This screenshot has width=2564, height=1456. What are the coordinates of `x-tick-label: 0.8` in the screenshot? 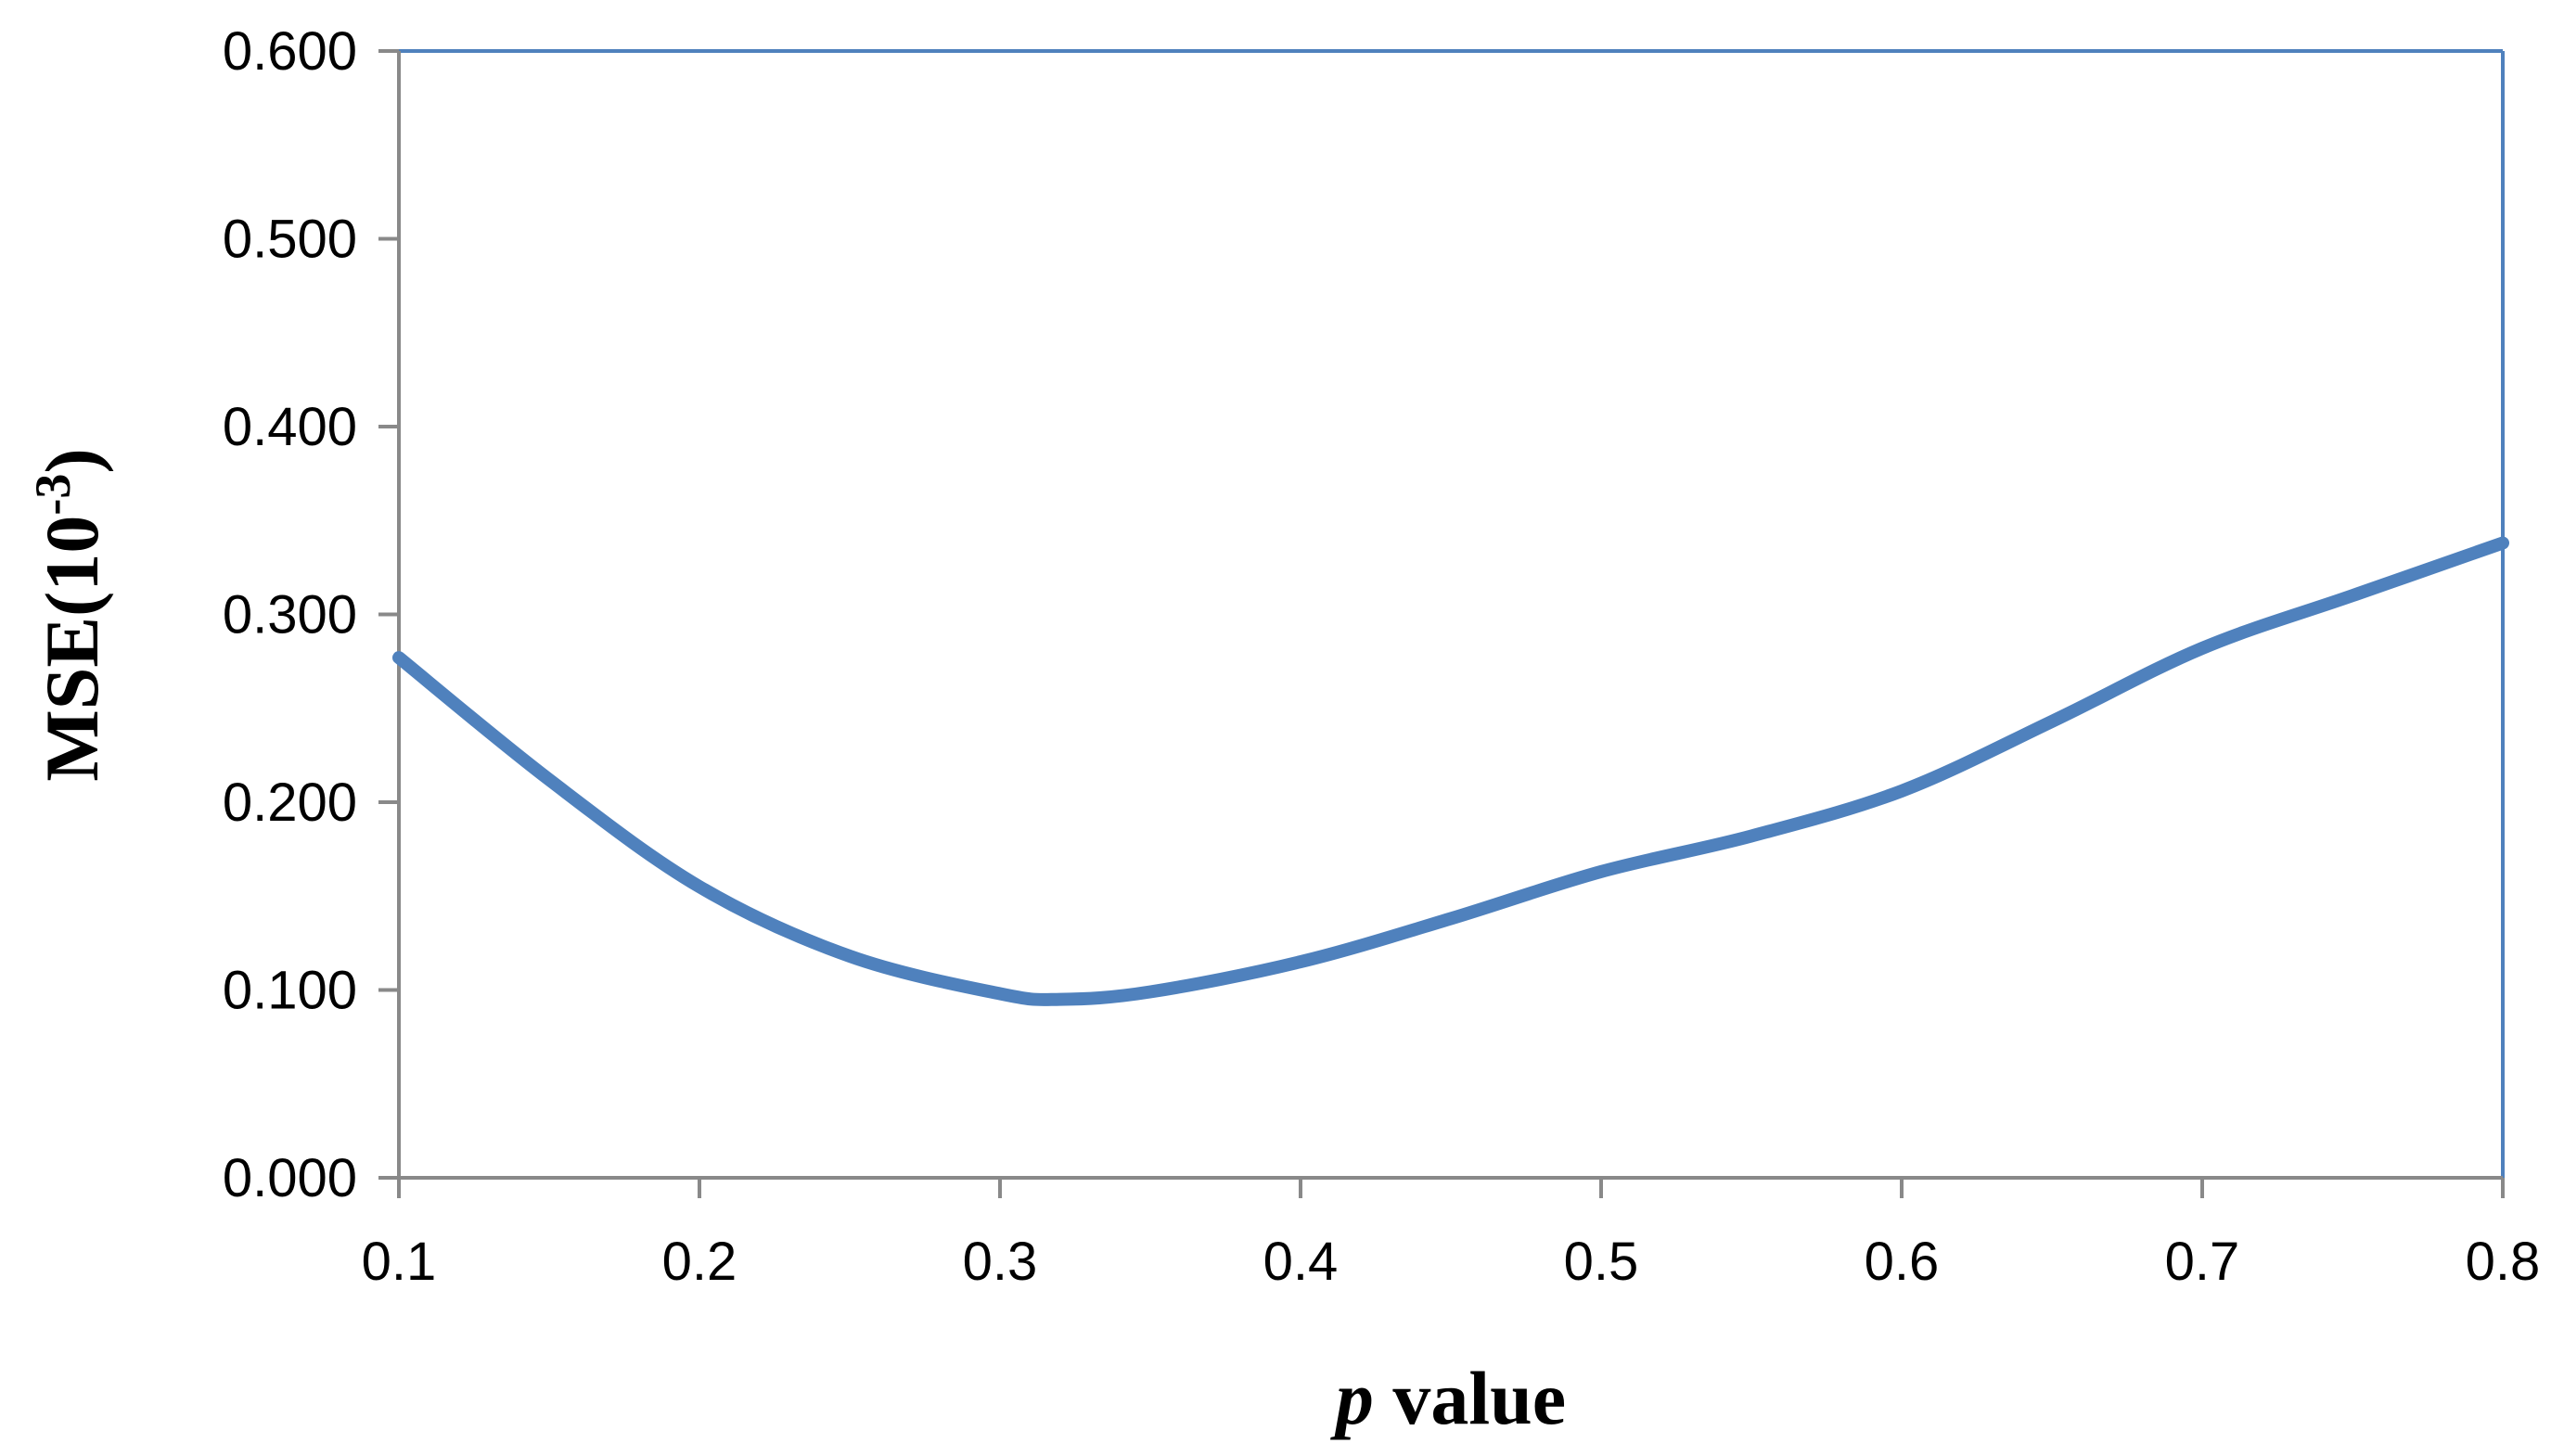 It's located at (2503, 1262).